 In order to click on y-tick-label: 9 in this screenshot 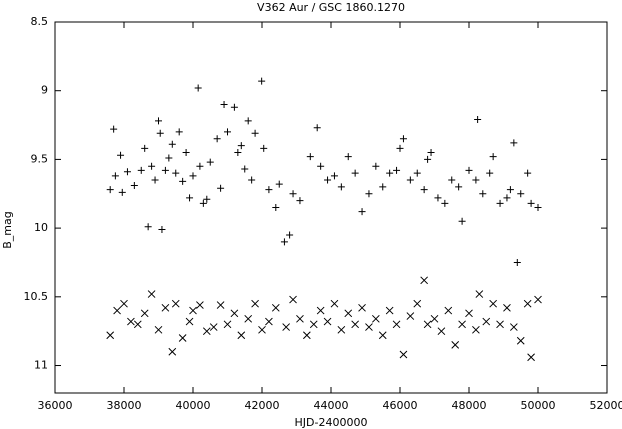, I will do `click(44, 90)`.